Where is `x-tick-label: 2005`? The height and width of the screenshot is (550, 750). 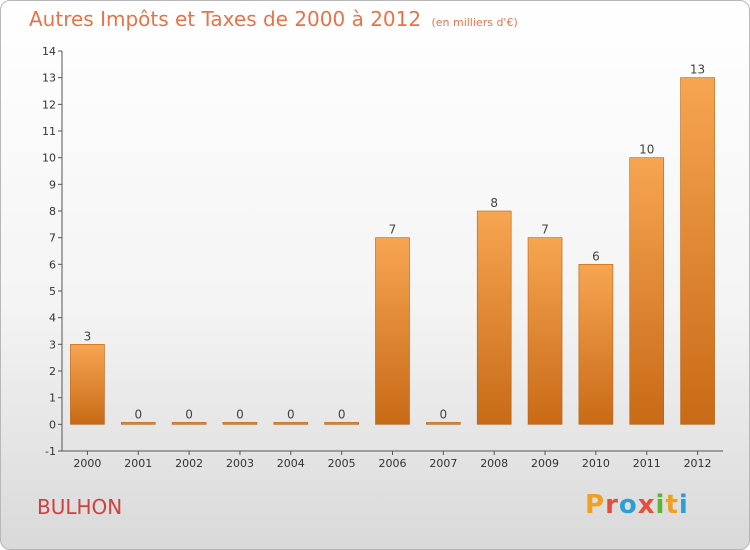 x-tick-label: 2005 is located at coordinates (342, 463).